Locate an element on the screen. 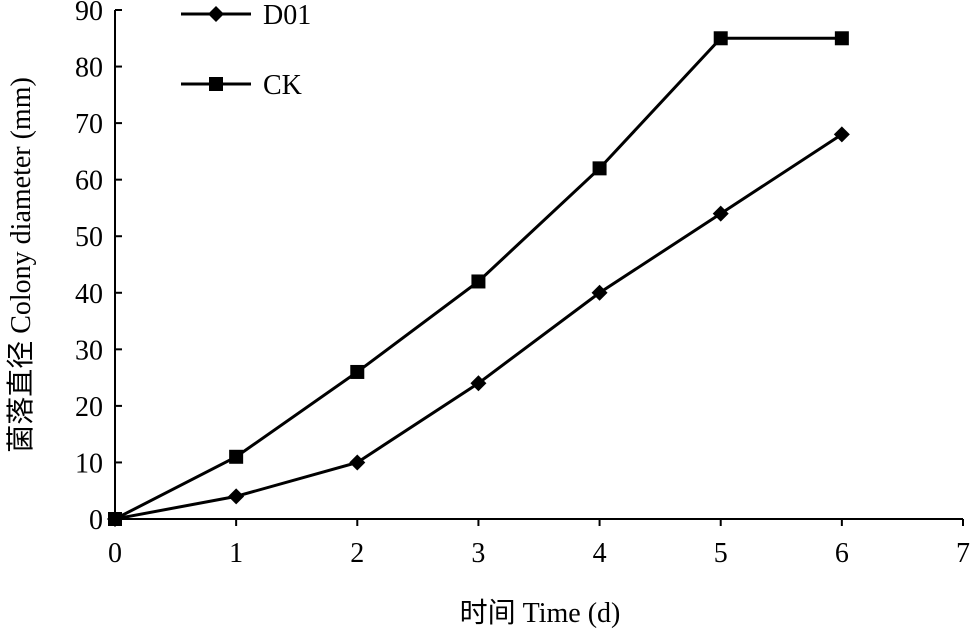 Image resolution: width=970 pixels, height=632 pixels. legend-entry-ck: CK is located at coordinates (241, 85).